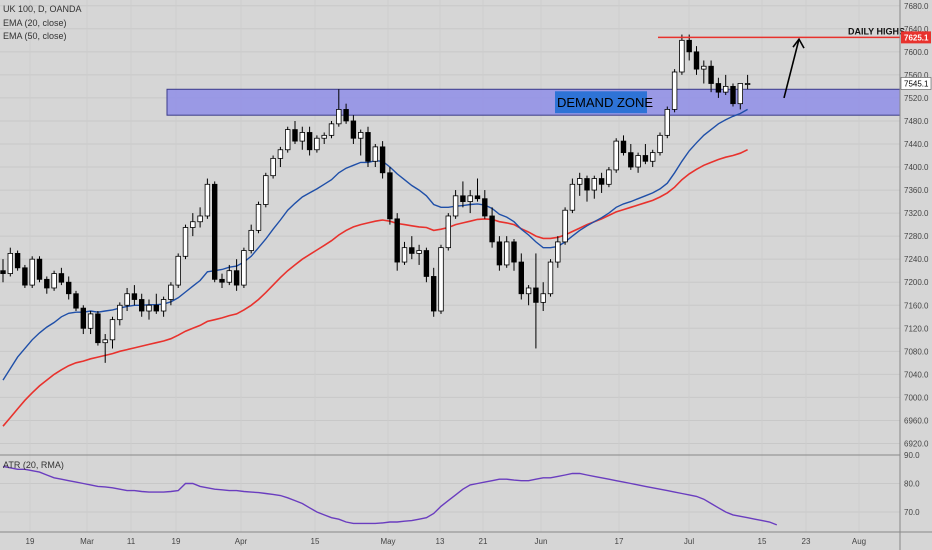 The height and width of the screenshot is (550, 932). What do you see at coordinates (541, 541) in the screenshot?
I see `time-tick-label: Jun` at bounding box center [541, 541].